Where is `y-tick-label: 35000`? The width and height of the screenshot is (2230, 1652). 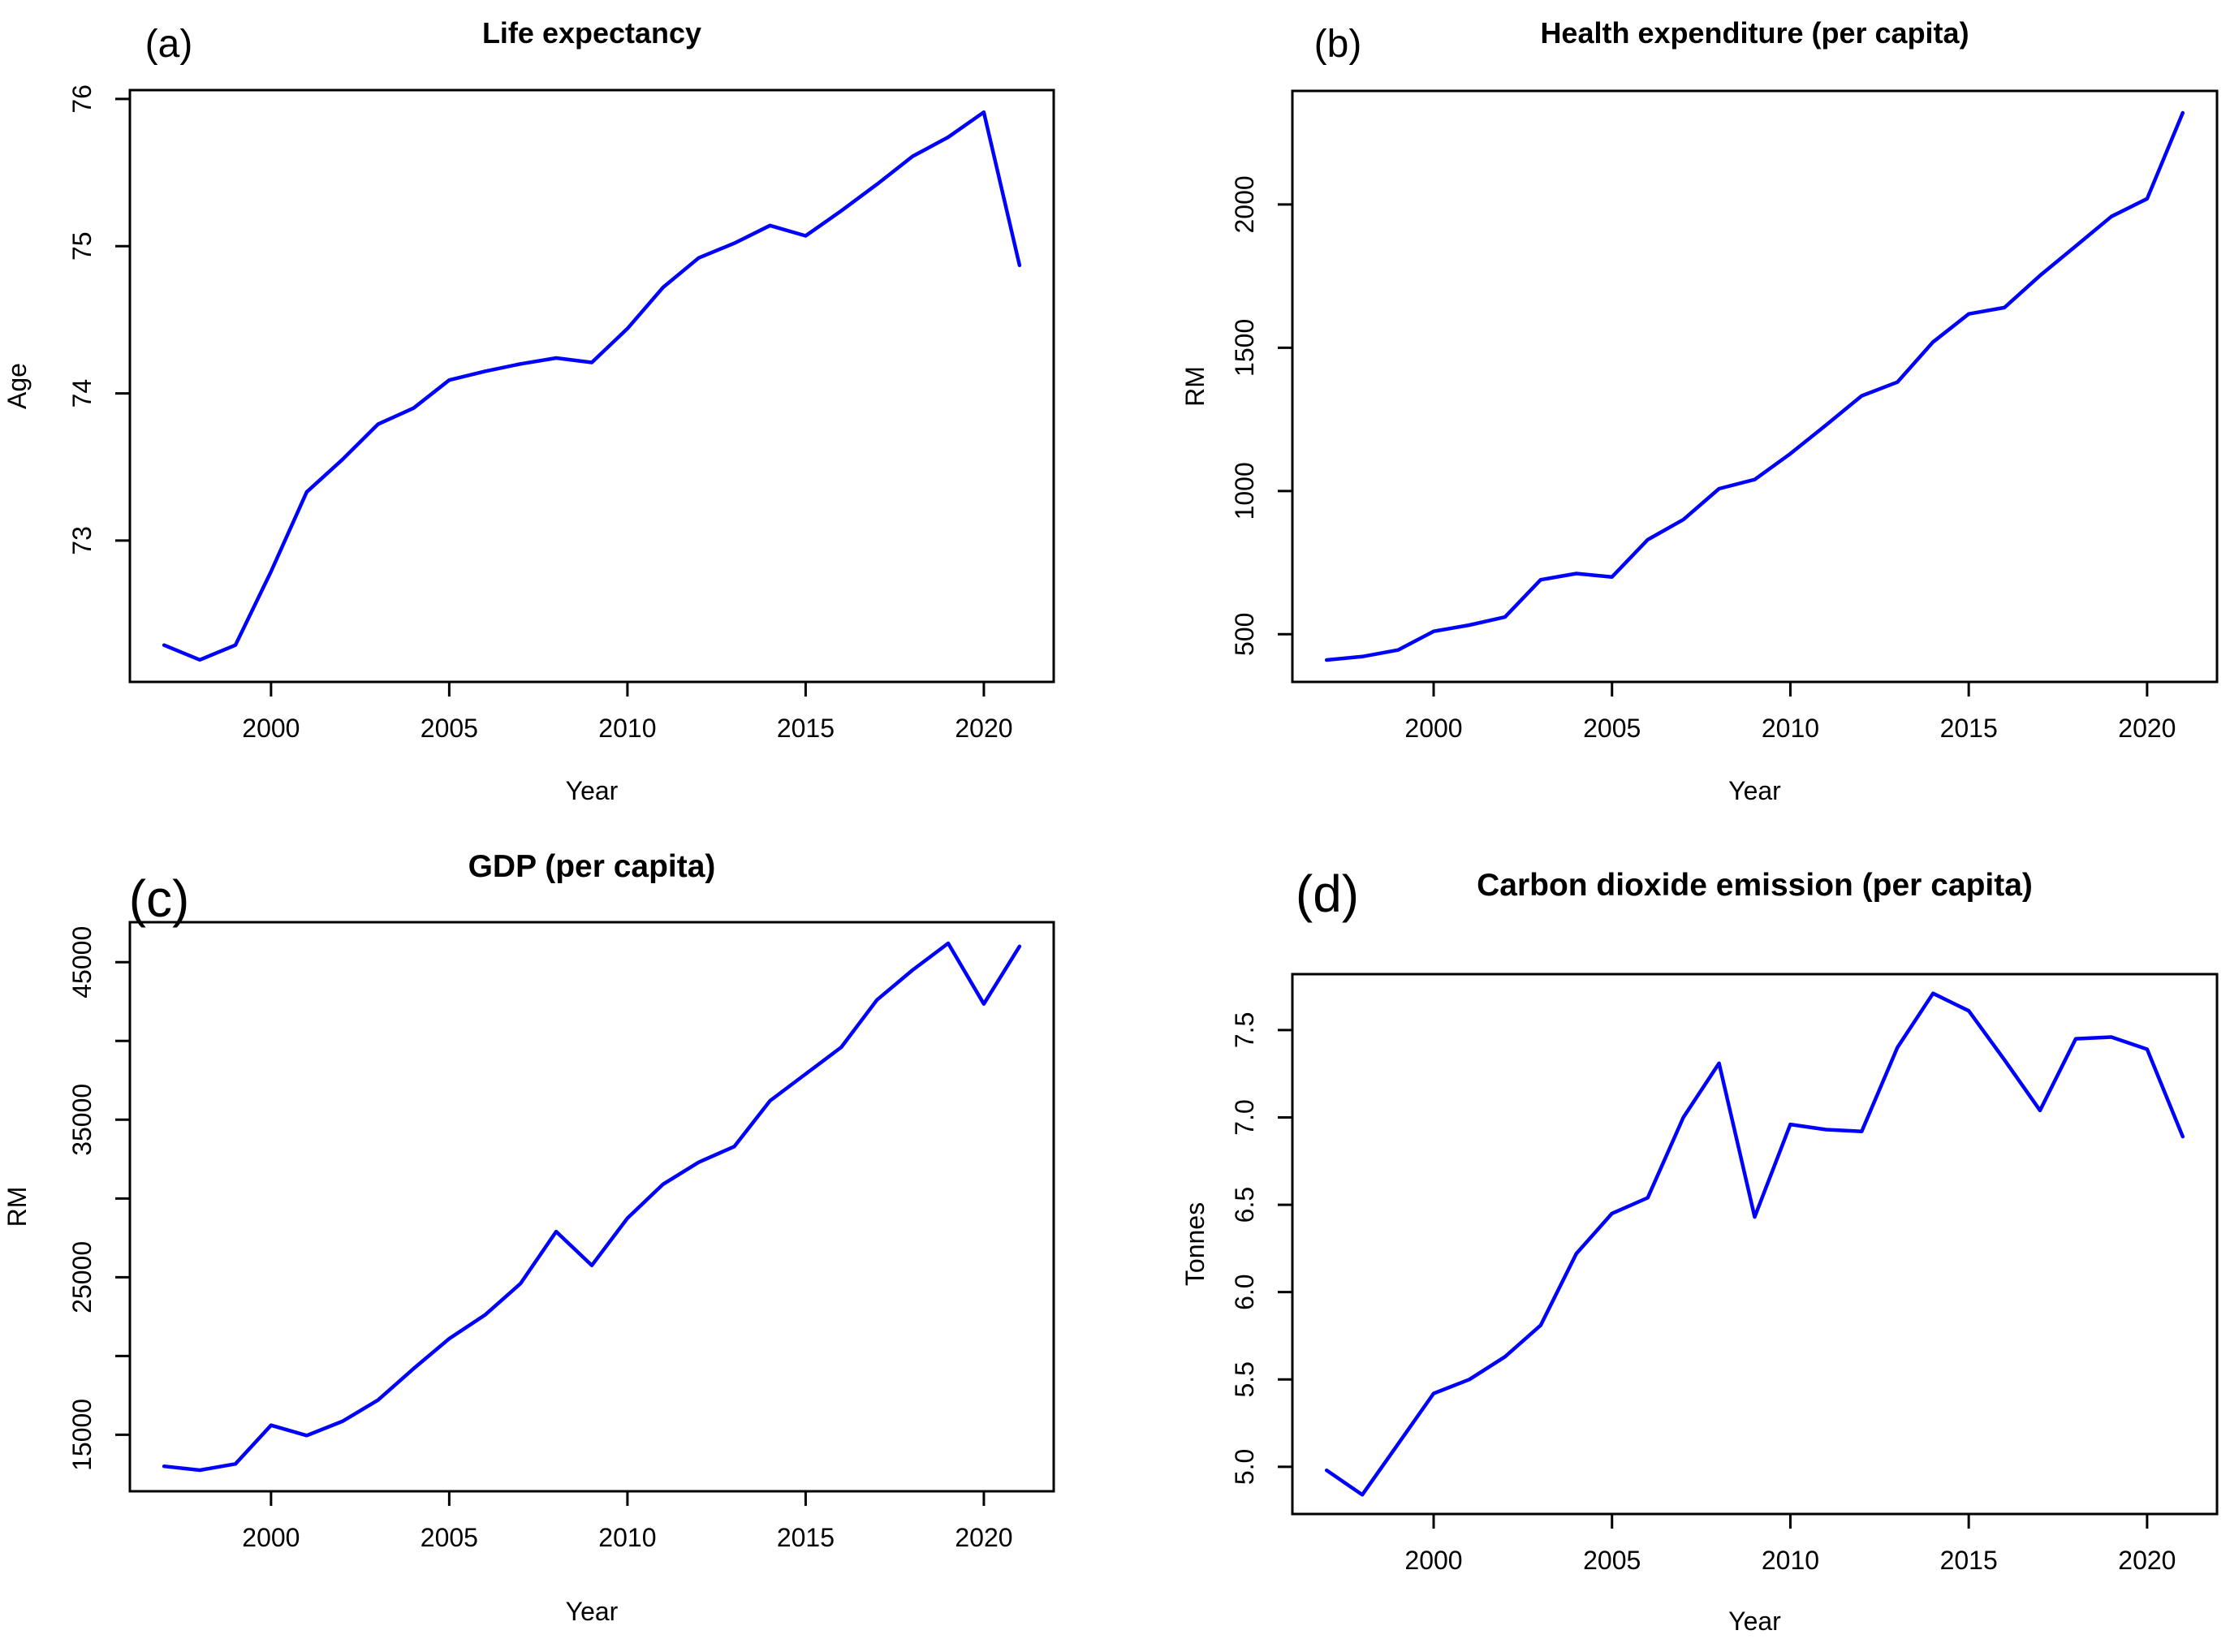 y-tick-label: 35000 is located at coordinates (82, 1120).